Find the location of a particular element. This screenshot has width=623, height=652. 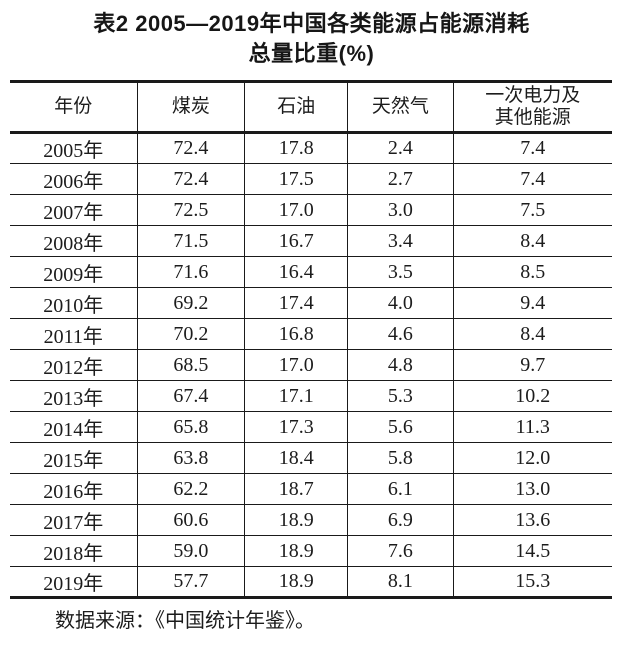

value-cell: 60.6 is located at coordinates (190, 520).